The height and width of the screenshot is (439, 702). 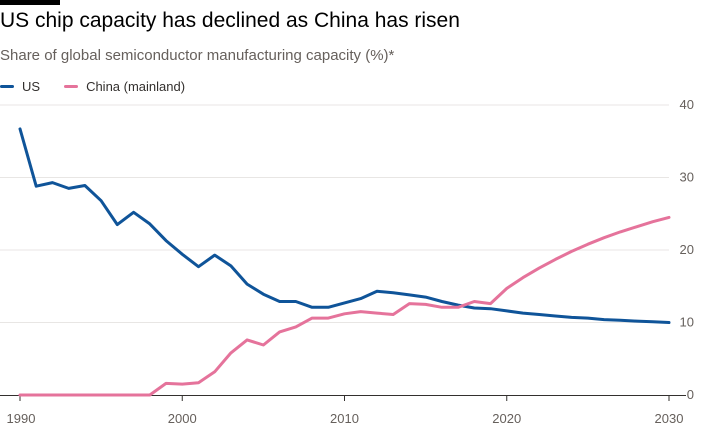 I want to click on legend-swatch-china, so click(x=71, y=86).